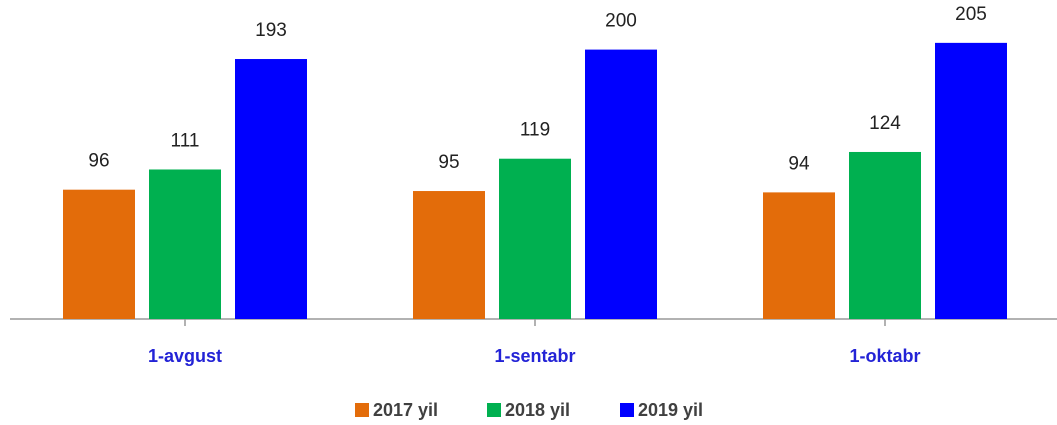  Describe the element at coordinates (448, 162) in the screenshot. I see `value-label: 95` at that location.